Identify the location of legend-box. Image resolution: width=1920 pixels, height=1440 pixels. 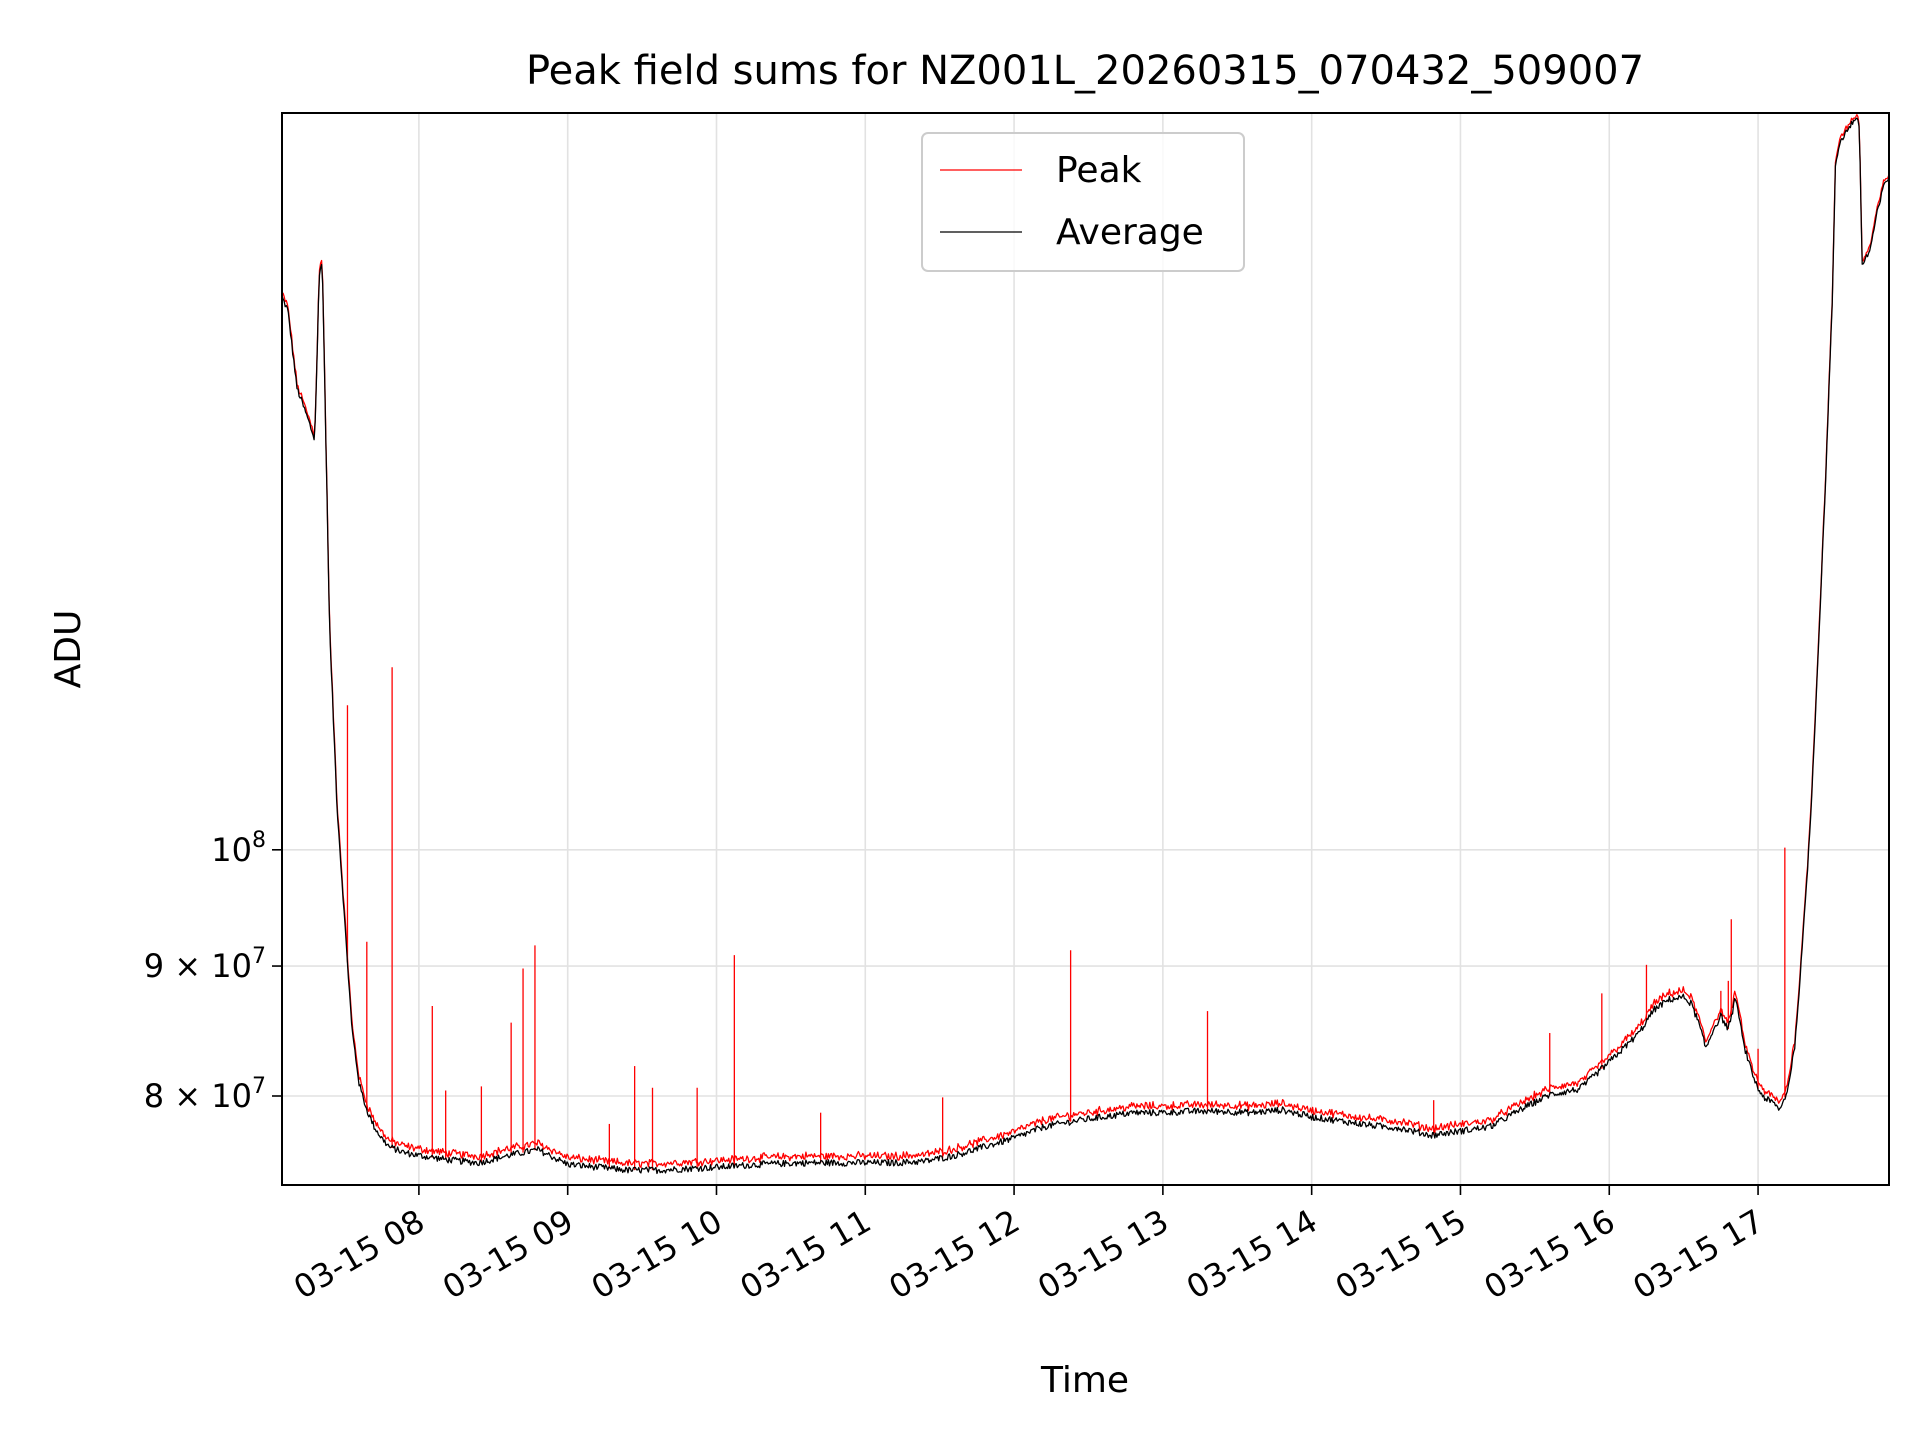
(1083, 202).